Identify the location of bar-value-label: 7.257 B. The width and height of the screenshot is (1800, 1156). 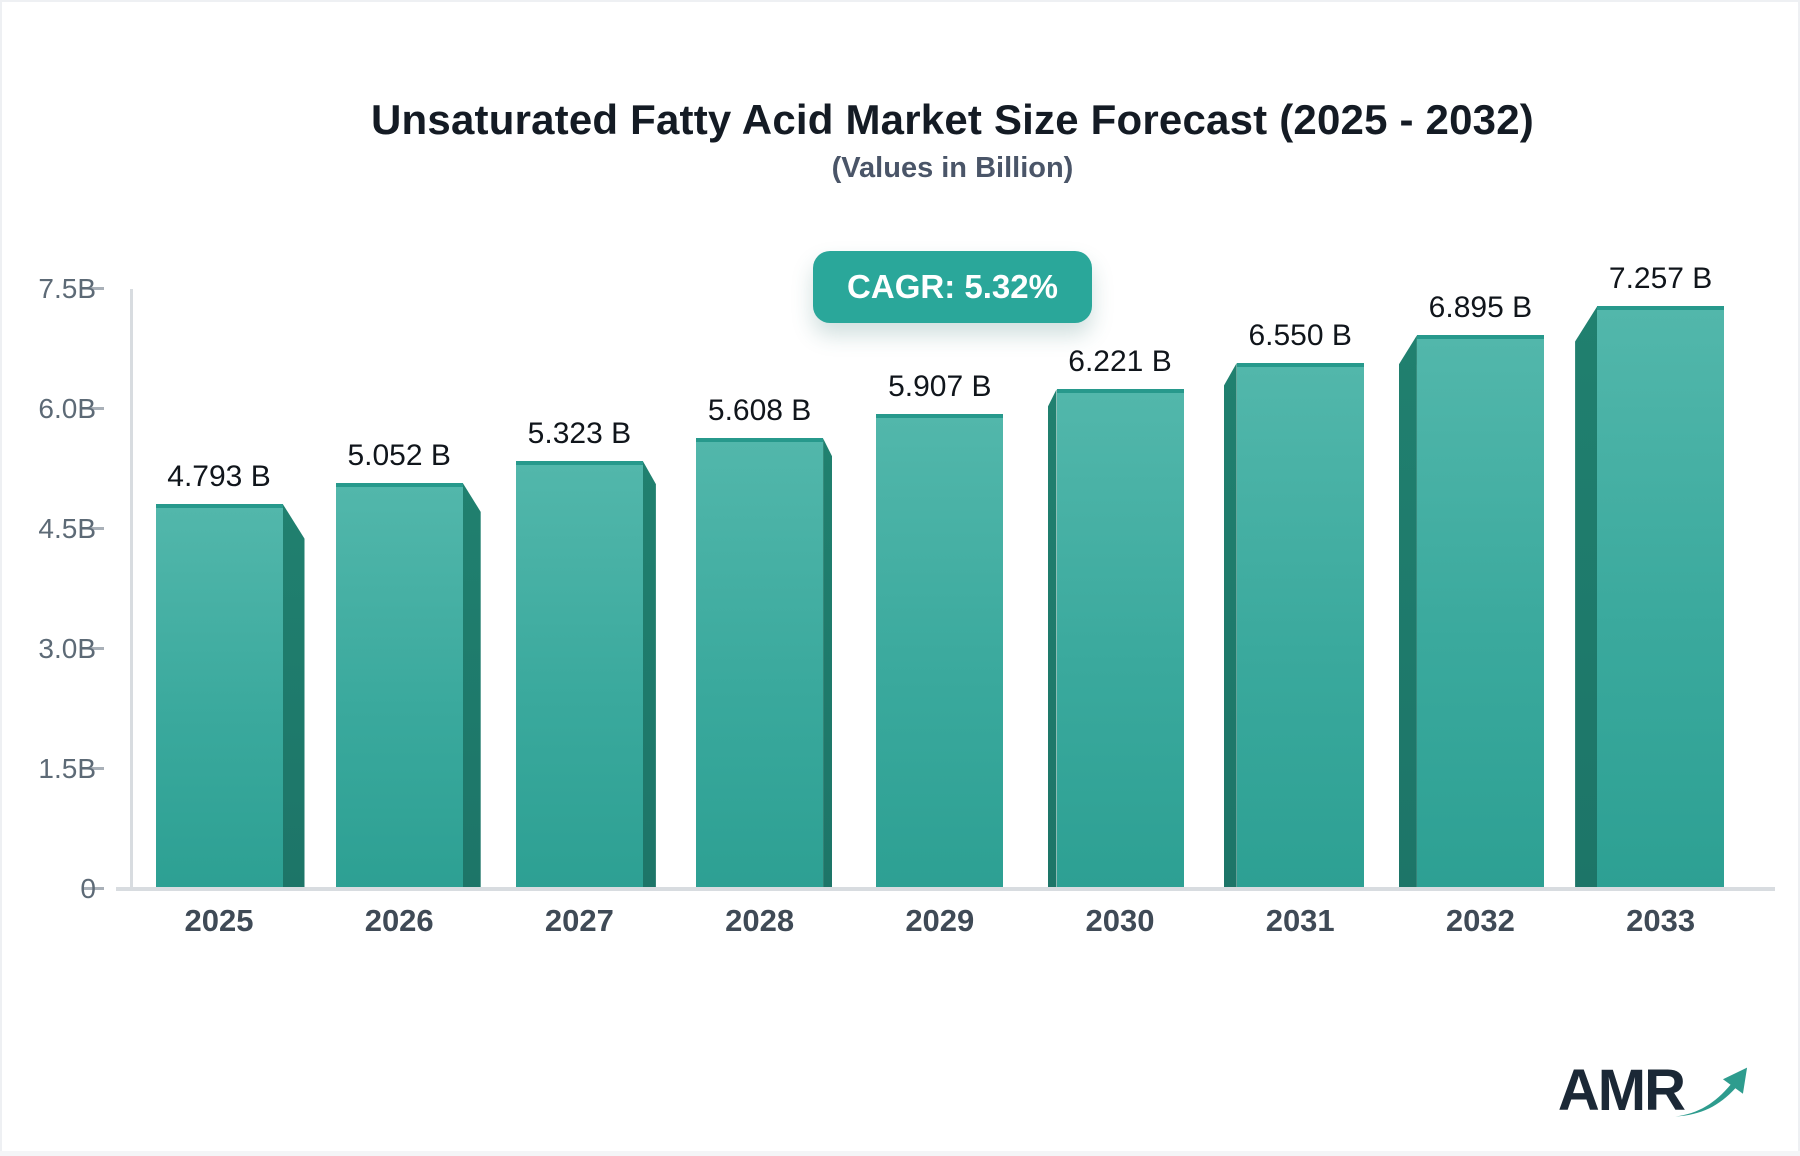
(1660, 279).